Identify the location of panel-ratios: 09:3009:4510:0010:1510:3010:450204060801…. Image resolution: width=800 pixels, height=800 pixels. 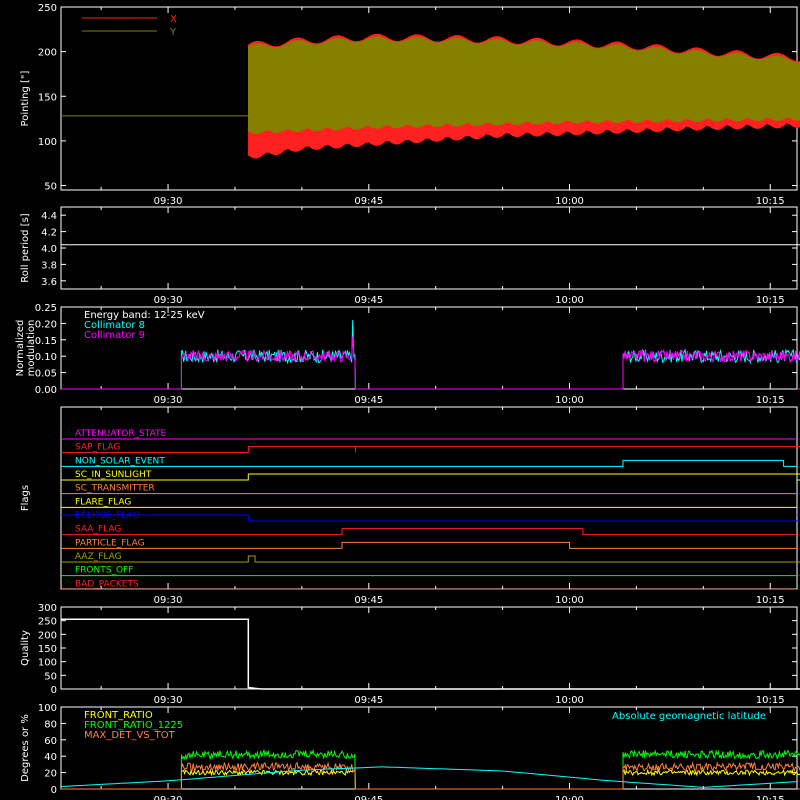
(410, 751).